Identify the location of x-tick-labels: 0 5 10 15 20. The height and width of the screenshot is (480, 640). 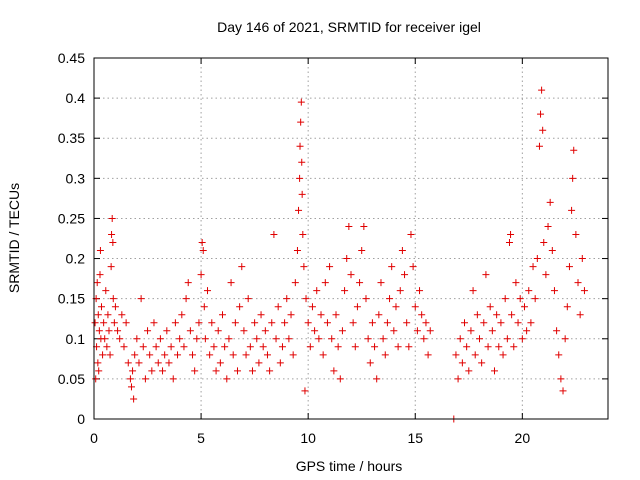
(310, 438).